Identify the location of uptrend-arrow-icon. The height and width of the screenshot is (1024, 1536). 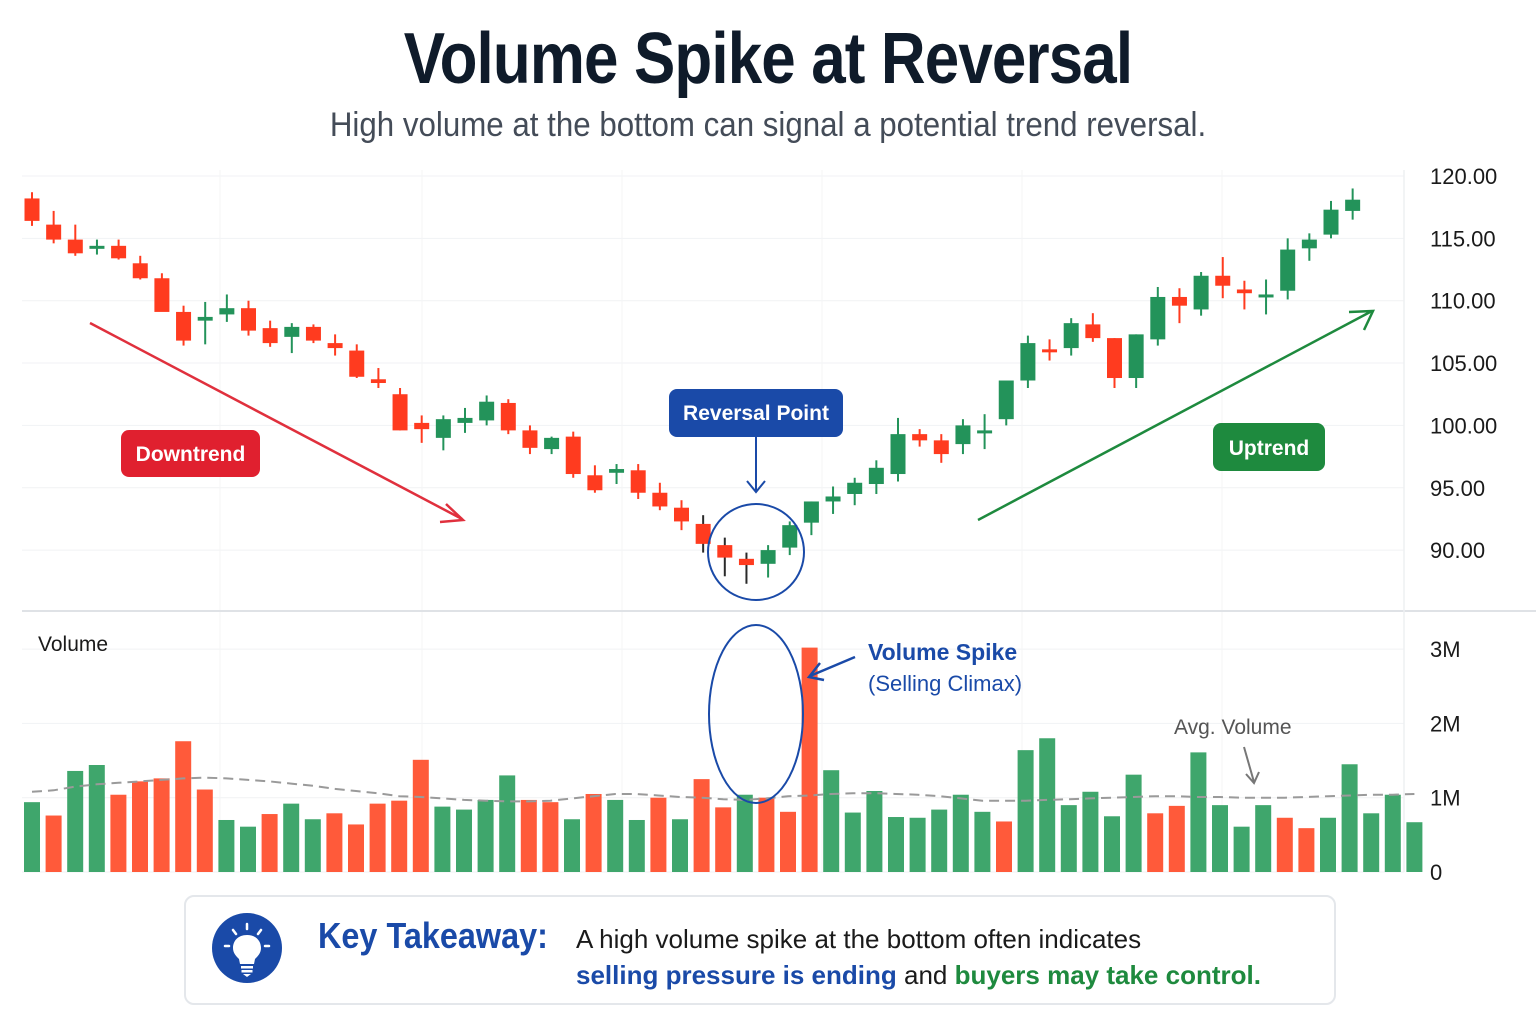
(1176, 415).